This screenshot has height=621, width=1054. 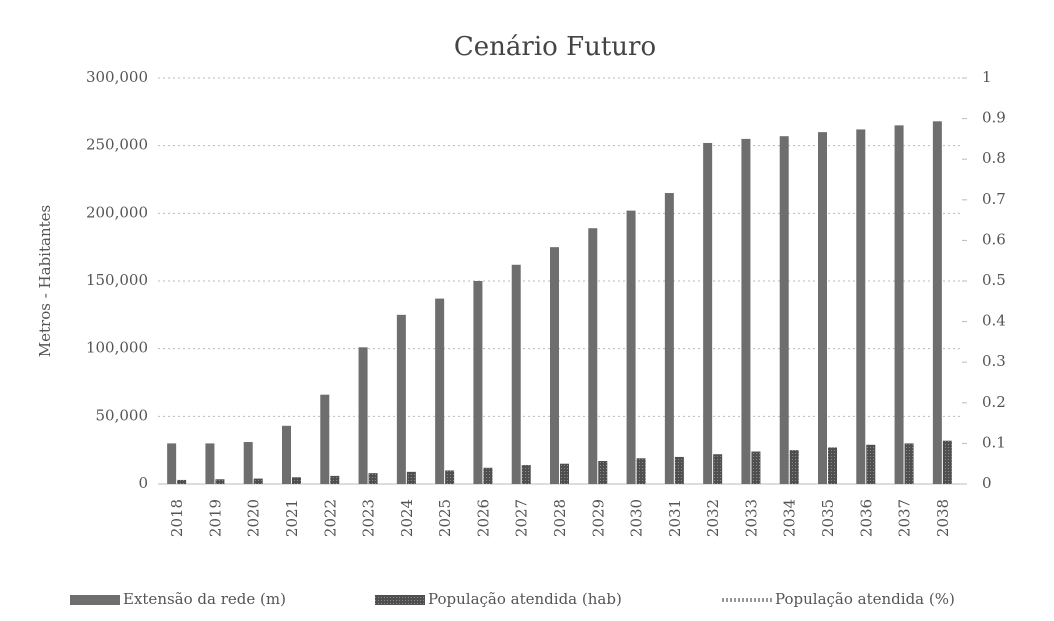 What do you see at coordinates (866, 518) in the screenshot?
I see `x-tick-label: 2036` at bounding box center [866, 518].